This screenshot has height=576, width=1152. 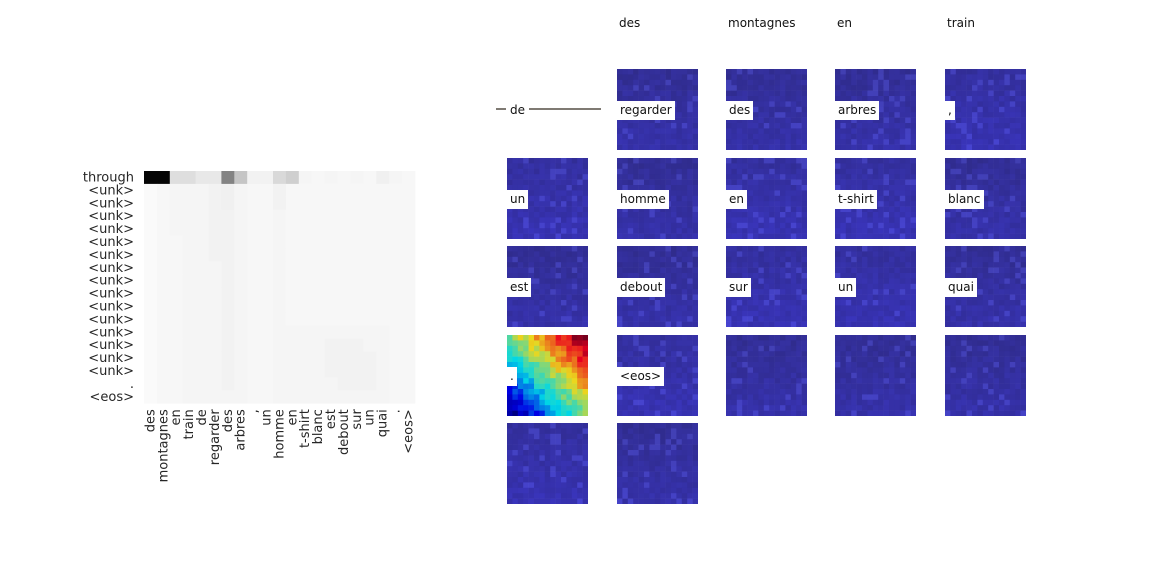 I want to click on tile-label: arbres, so click(x=857, y=110).